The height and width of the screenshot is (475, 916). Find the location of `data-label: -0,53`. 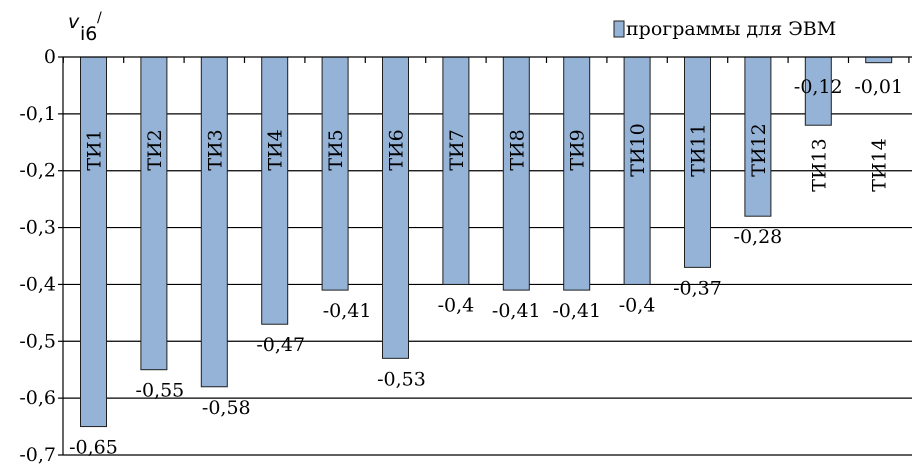

data-label: -0,53 is located at coordinates (401, 379).